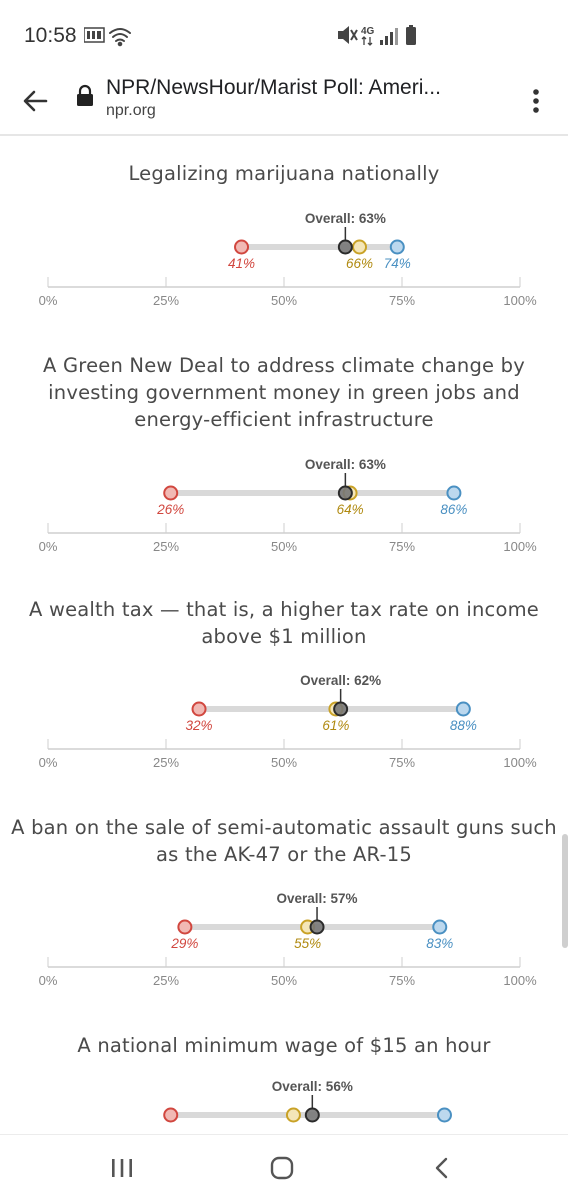 This screenshot has width=568, height=1200. Describe the element at coordinates (340, 680) in the screenshot. I see `overall-label: Overall: 62%` at that location.